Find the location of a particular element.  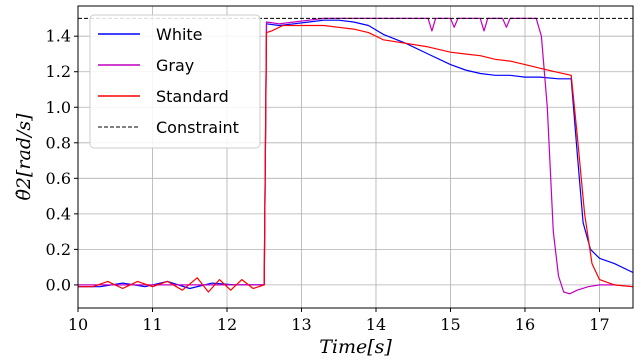

y-tick-label: 0.8 is located at coordinates (58, 142).